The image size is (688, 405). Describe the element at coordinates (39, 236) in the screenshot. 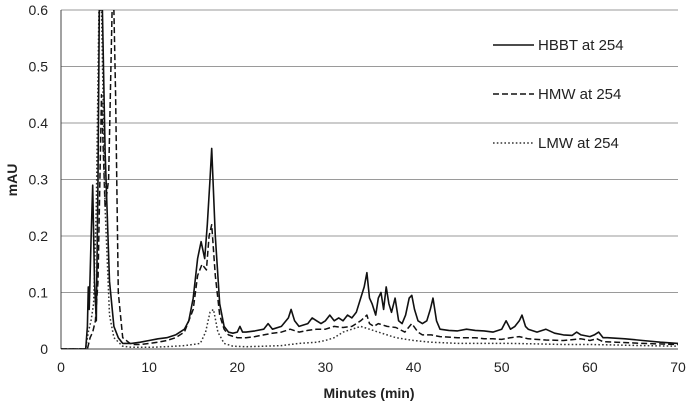

I see `y-tick-label-2: 0.2` at that location.